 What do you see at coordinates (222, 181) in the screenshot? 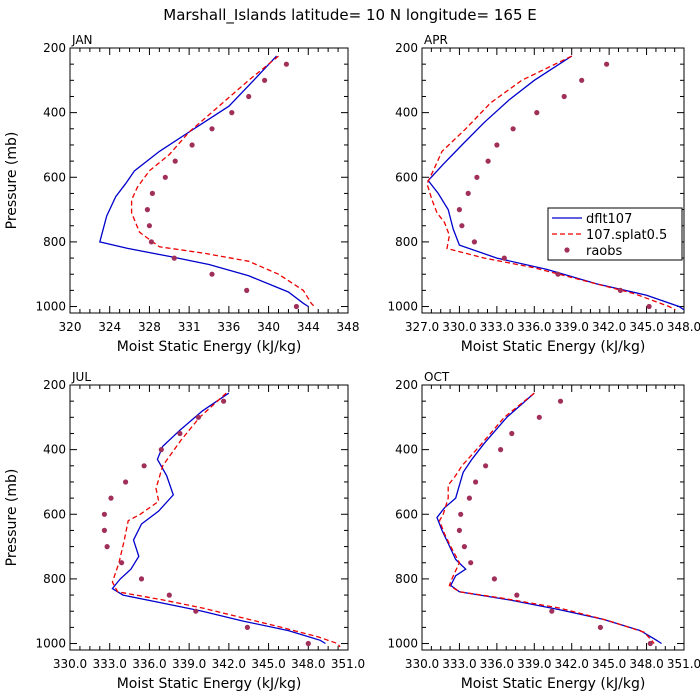
I see `series-line-splat-jan` at bounding box center [222, 181].